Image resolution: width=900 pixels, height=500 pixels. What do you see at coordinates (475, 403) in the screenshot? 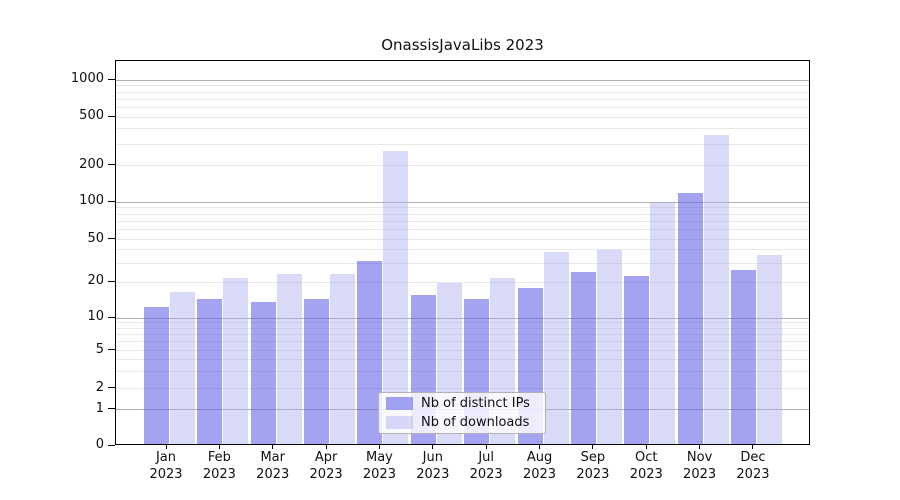
I see `legend-label-distinct-ips: Nb of distinct IPs` at bounding box center [475, 403].